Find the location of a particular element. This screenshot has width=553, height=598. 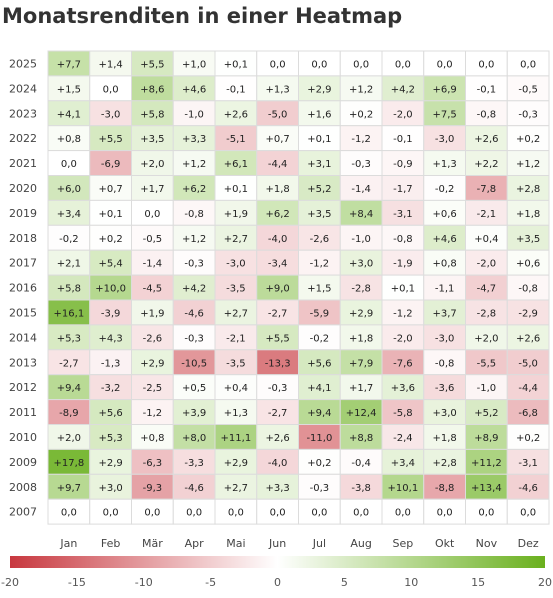

colorbar-tick-label: 0 is located at coordinates (277, 582).